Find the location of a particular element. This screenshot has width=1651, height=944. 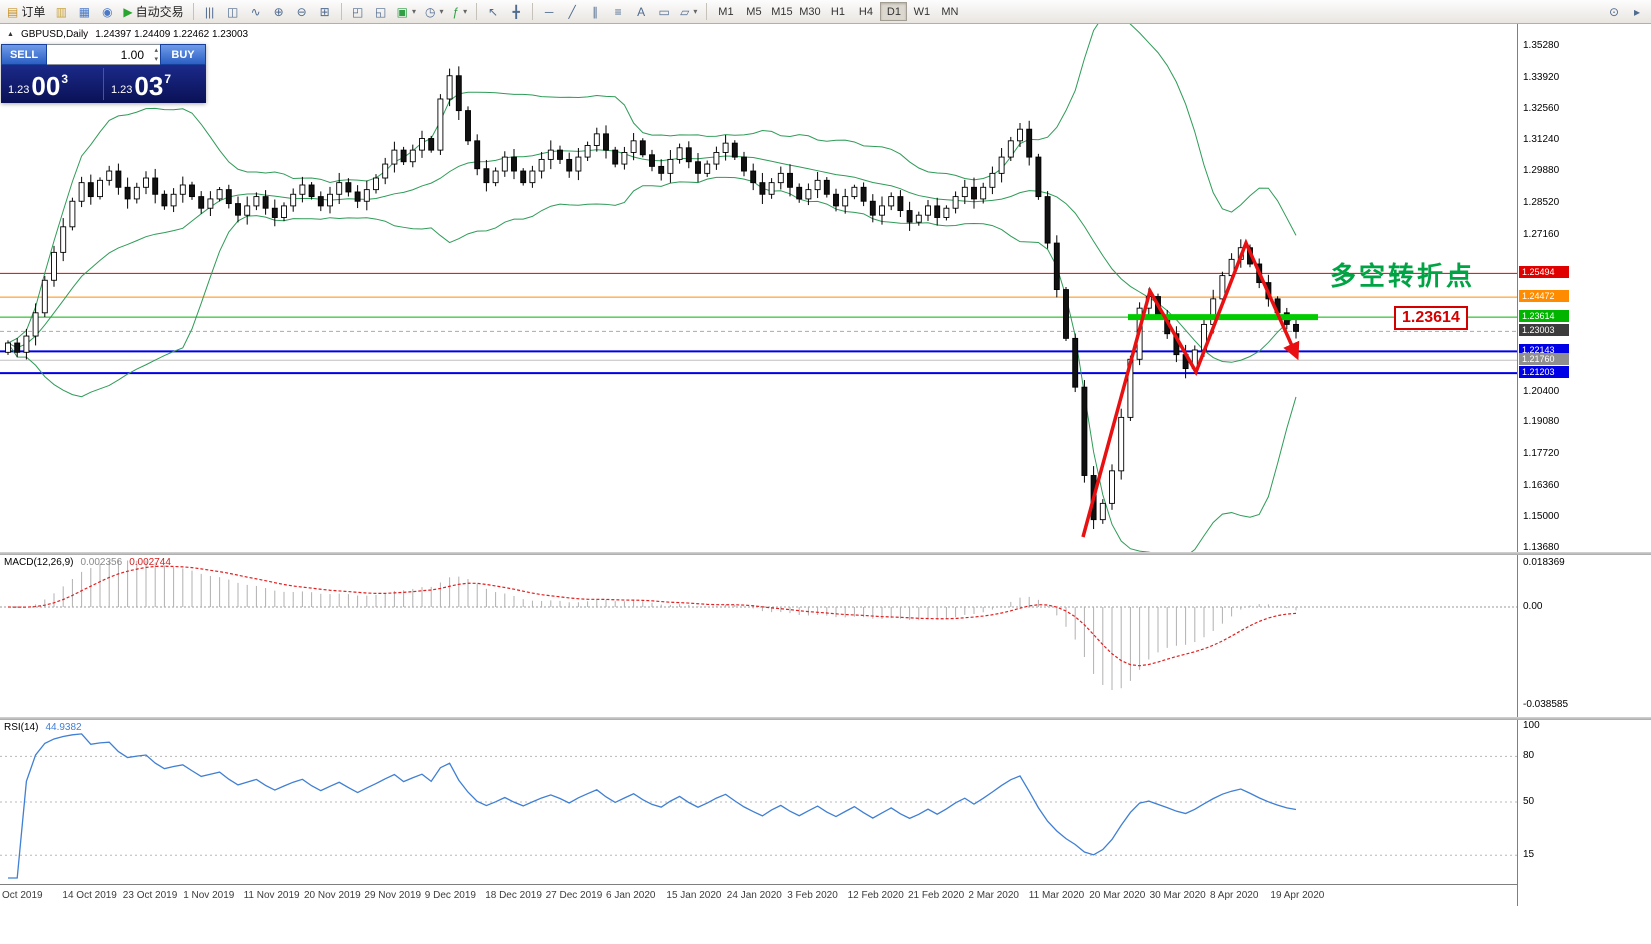

search-icon: ⊙ is located at coordinates (1614, 12).